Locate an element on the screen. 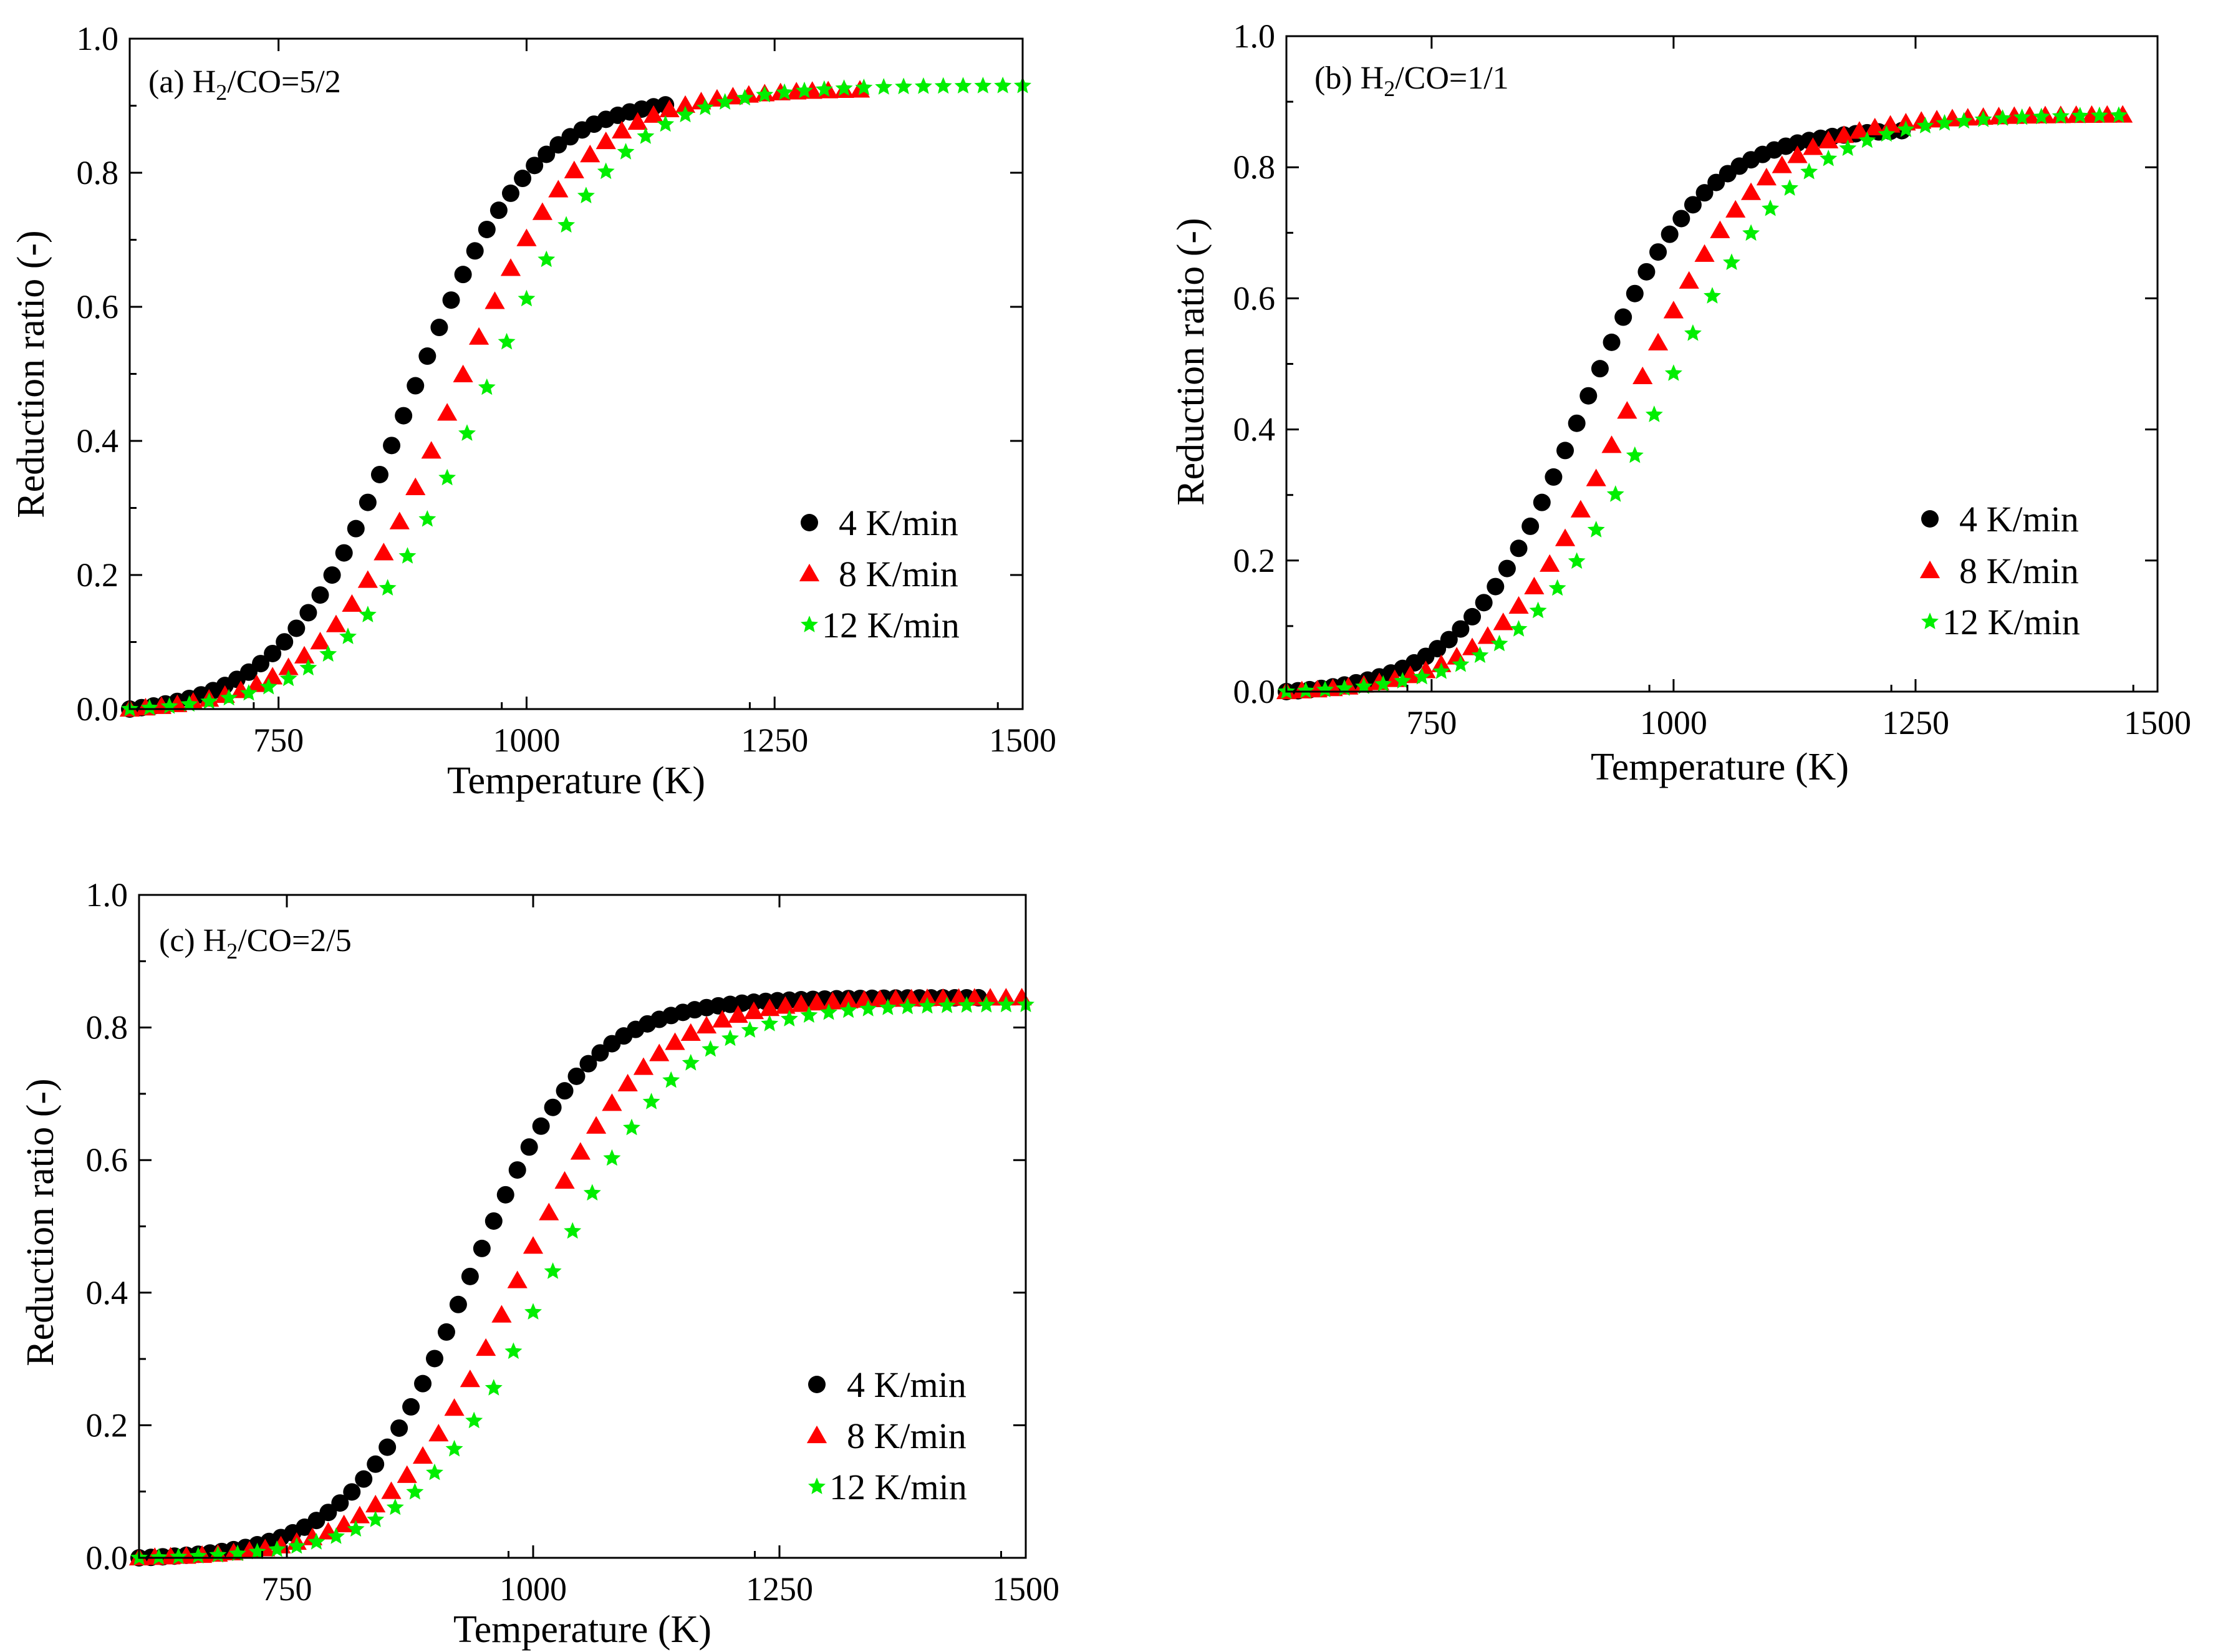  legend-marker-star is located at coordinates (1930, 620).